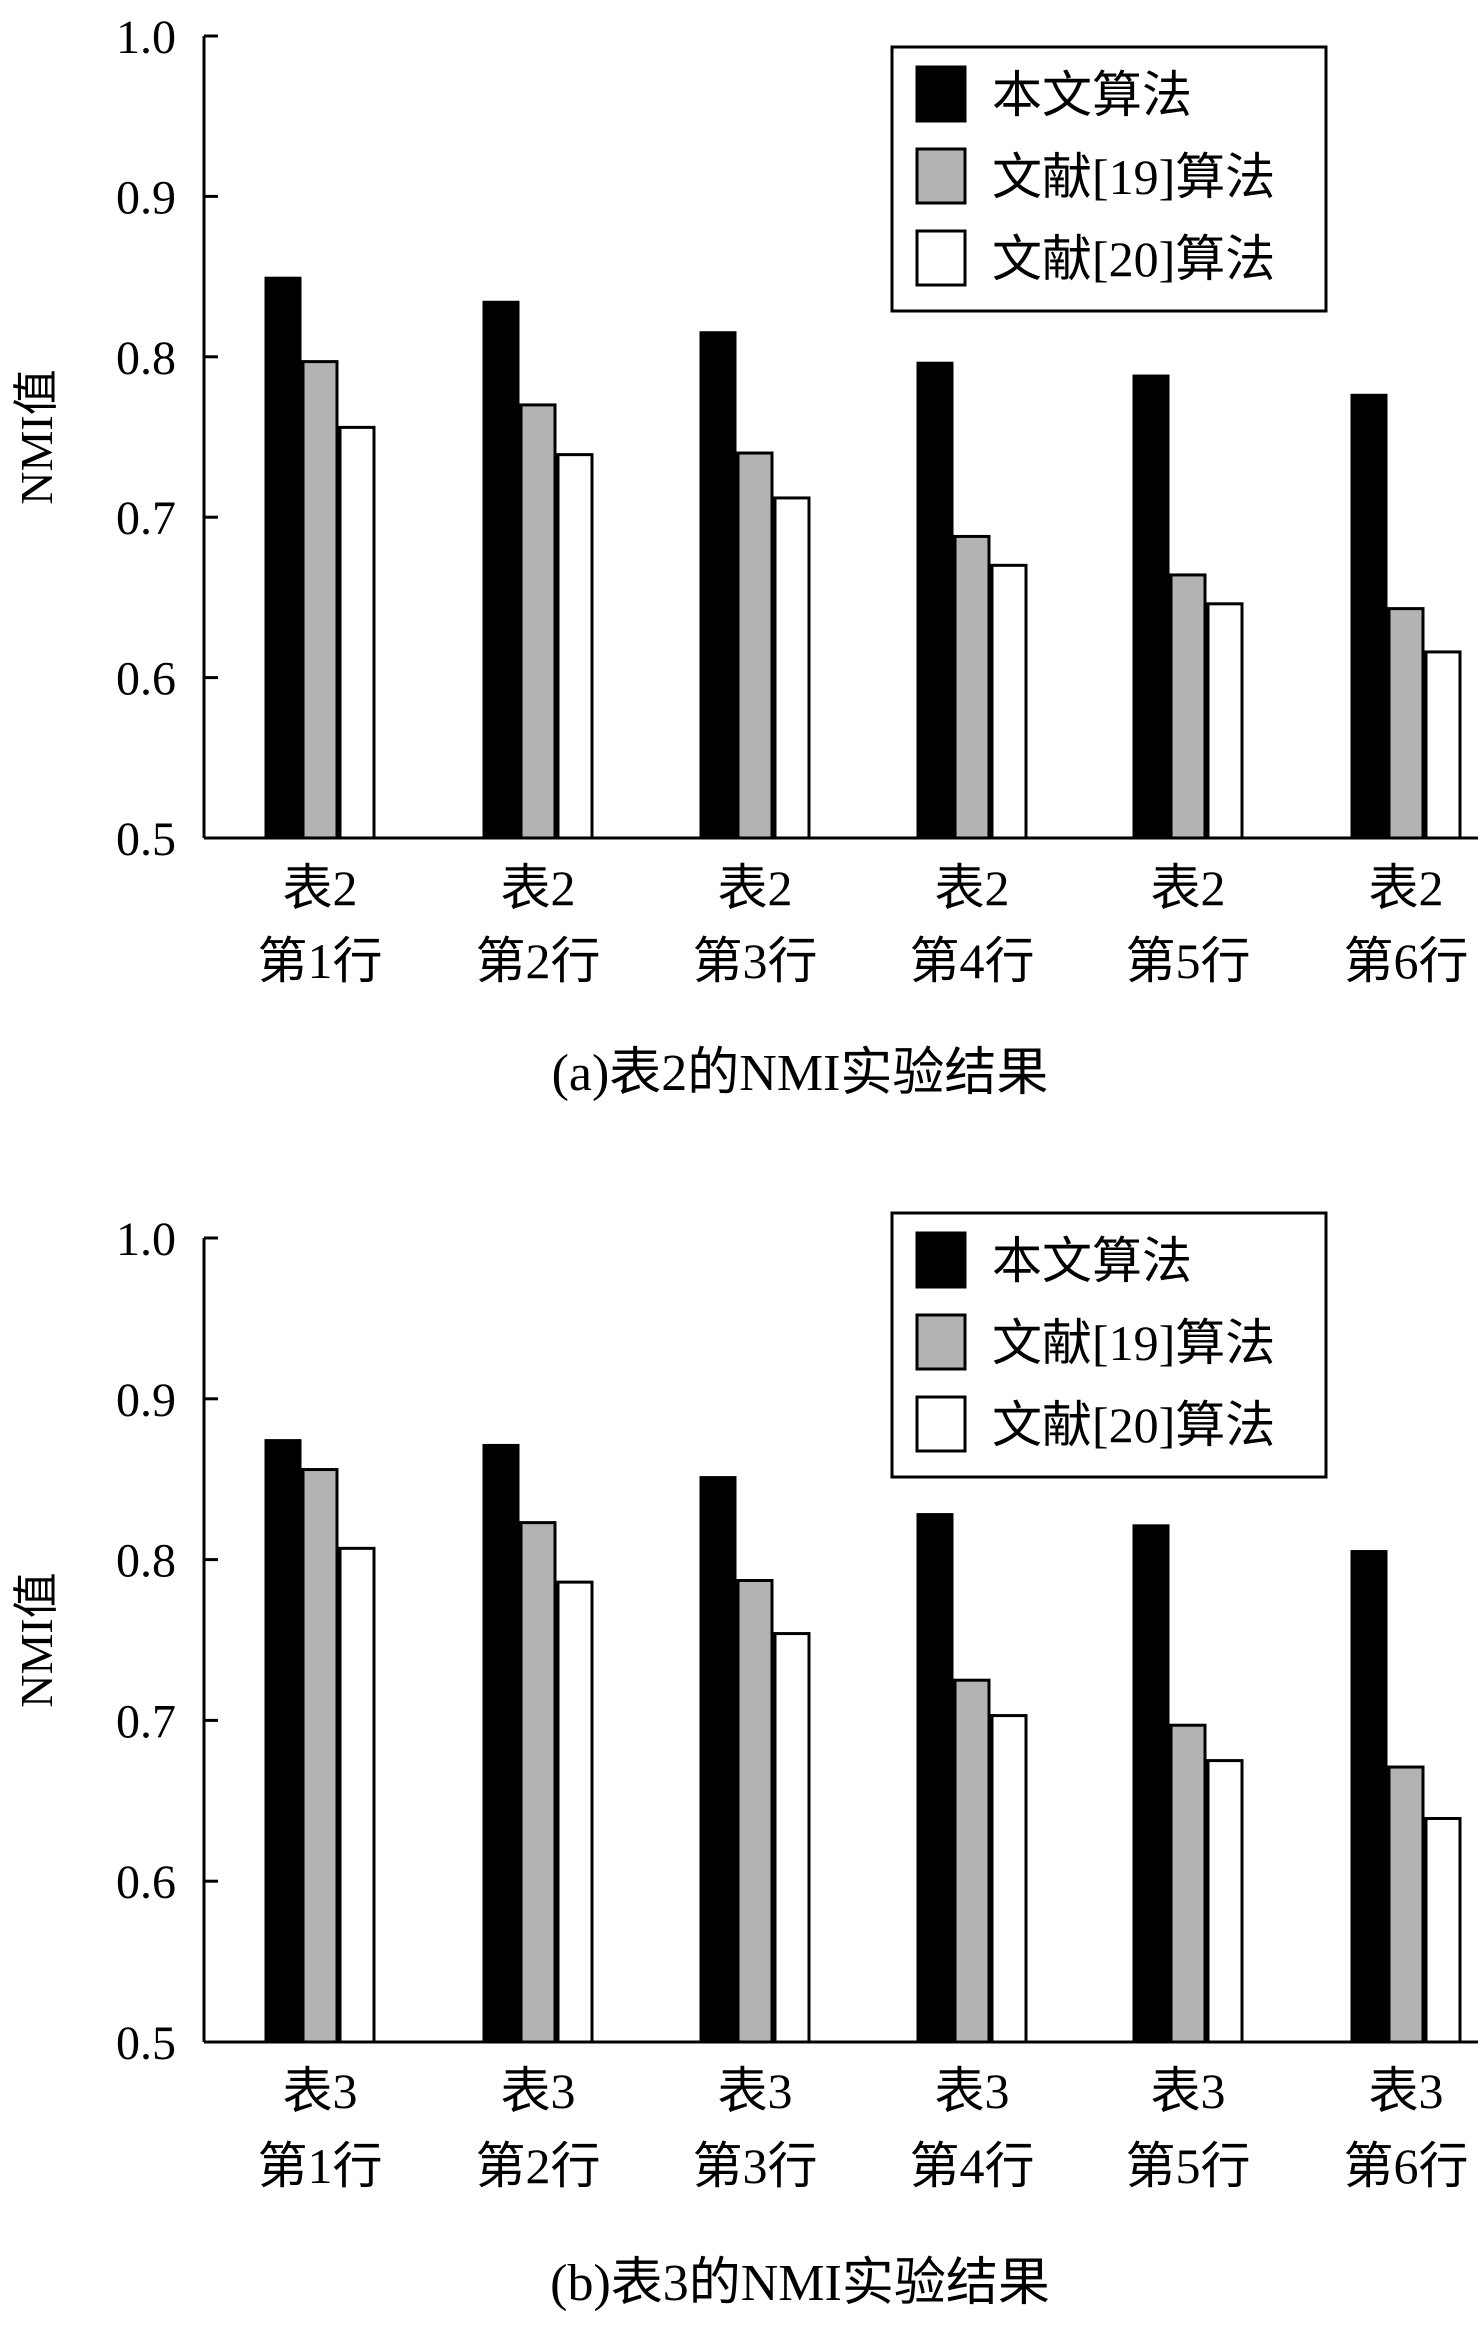  I want to click on panel-caption: (a)表2的NMI实验结果, so click(800, 1073).